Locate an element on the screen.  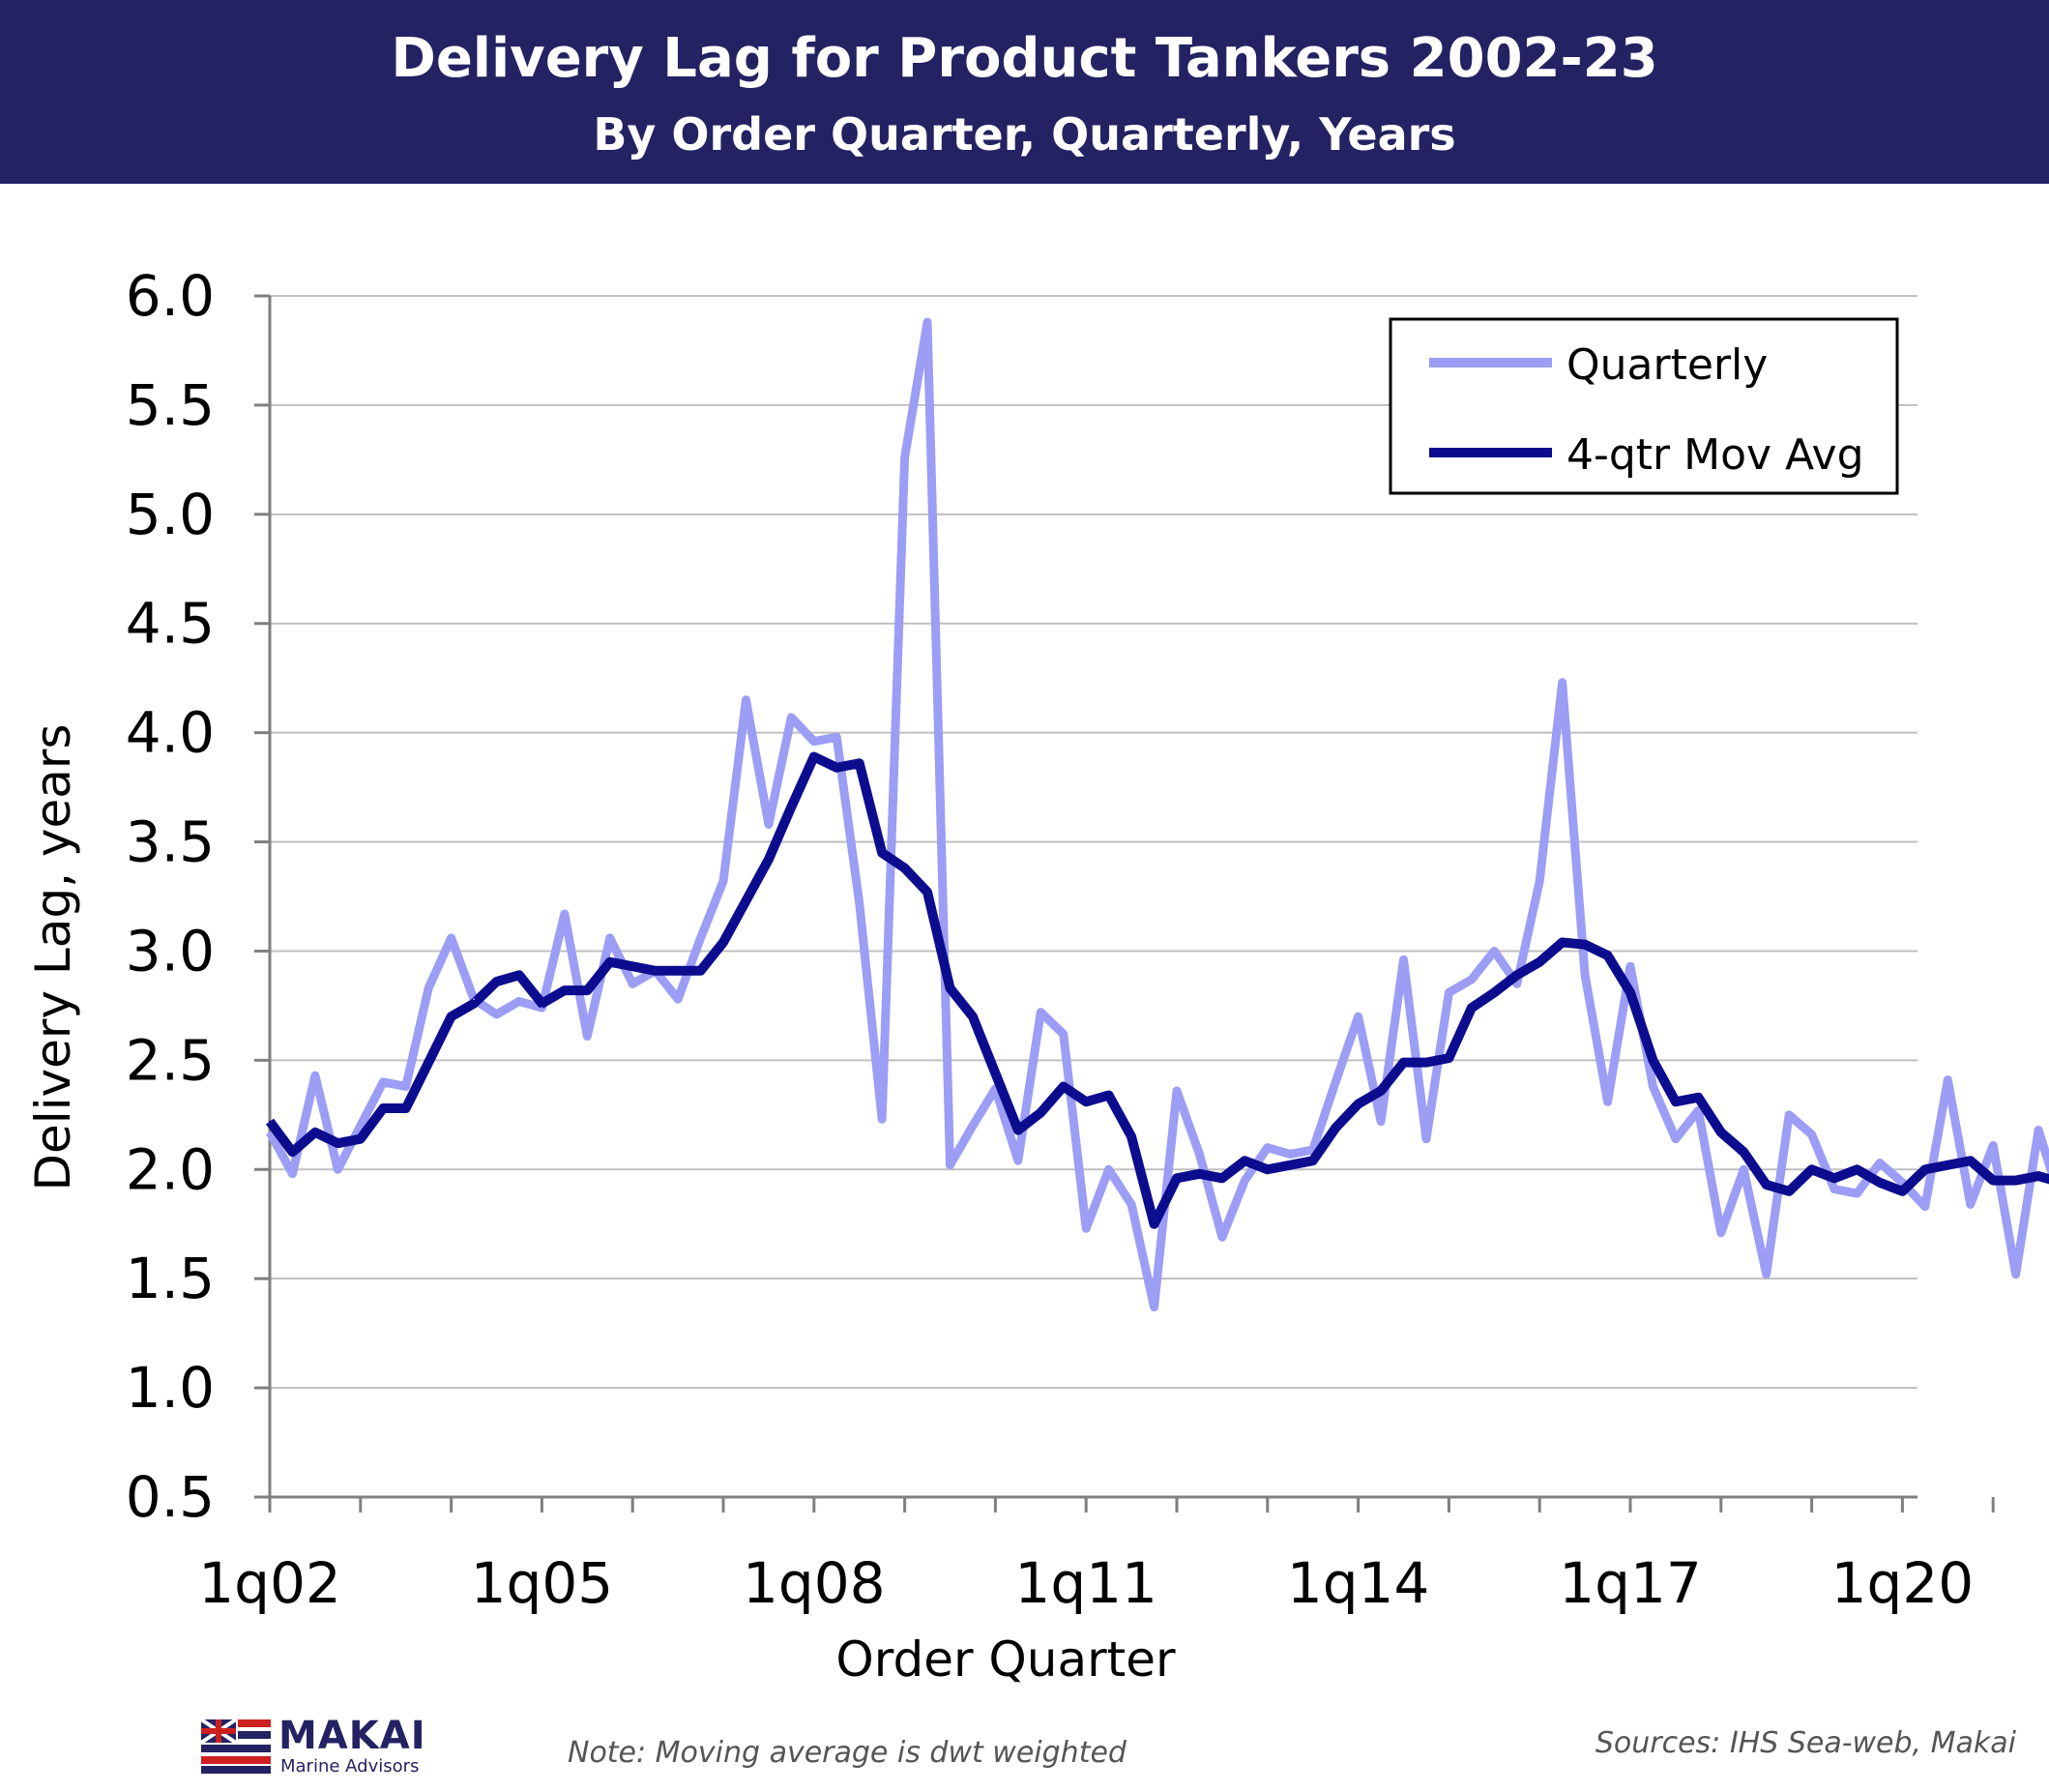
y-tick-label: 3.5 is located at coordinates (171, 842).